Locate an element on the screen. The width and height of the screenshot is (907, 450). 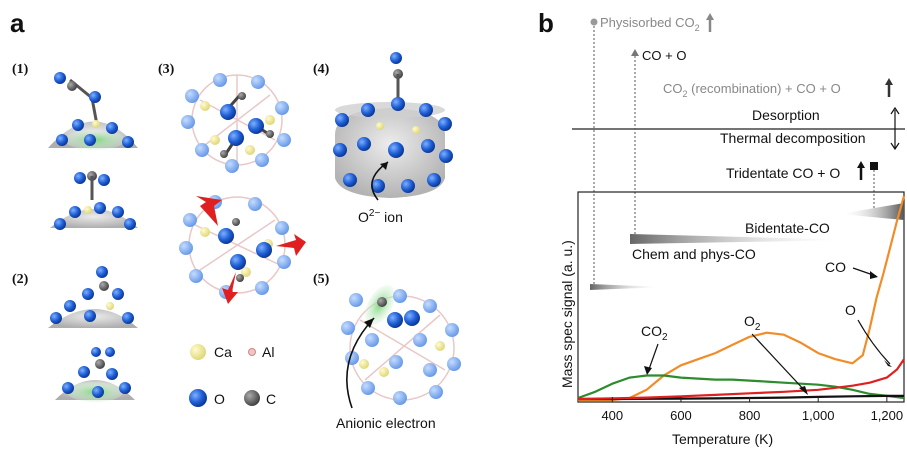
atom-legend is located at coordinates (224, 375).